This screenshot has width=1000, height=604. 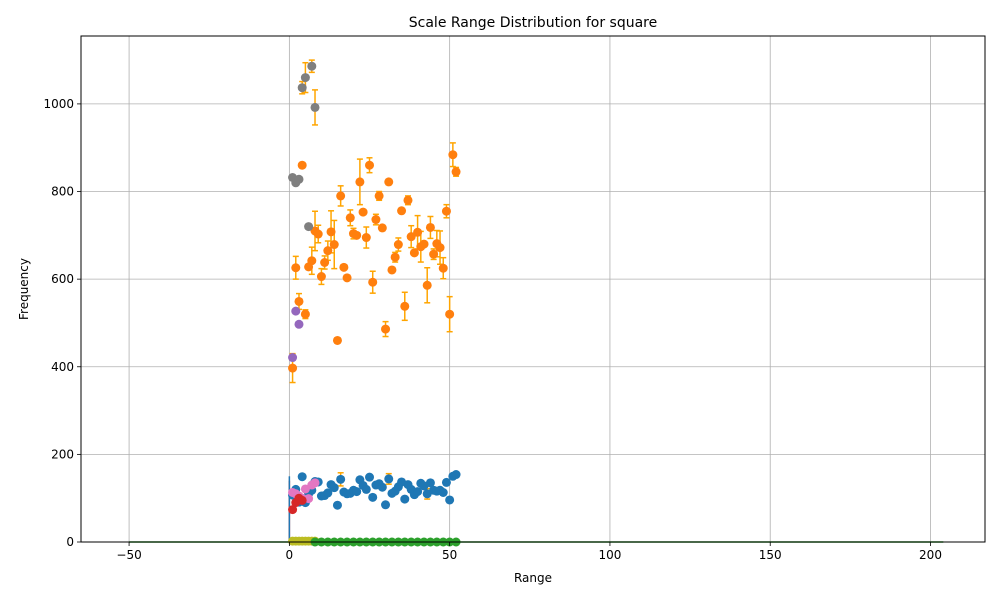 I want to click on y-tick-label: 200, so click(x=62, y=454).